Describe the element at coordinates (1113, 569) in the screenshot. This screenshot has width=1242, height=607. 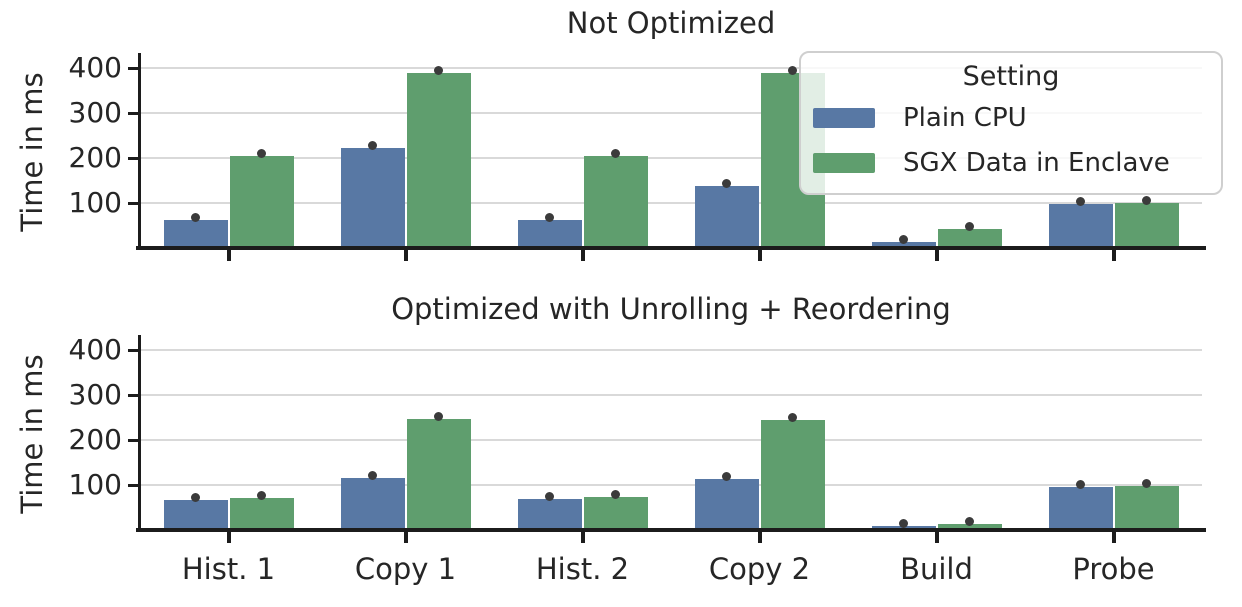
I see `x-category-label-probe: Probe` at that location.